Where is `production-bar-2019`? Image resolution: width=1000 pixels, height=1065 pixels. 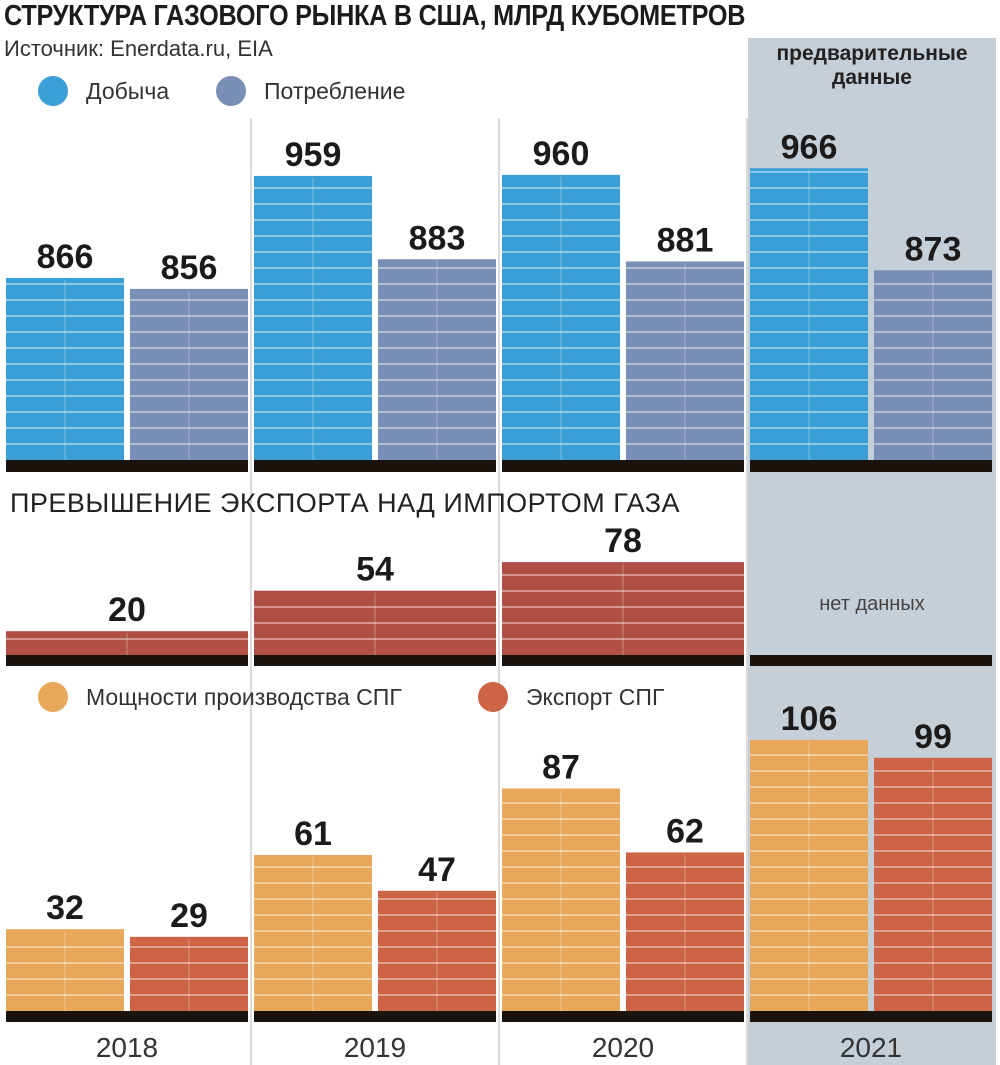 production-bar-2019 is located at coordinates (313, 317).